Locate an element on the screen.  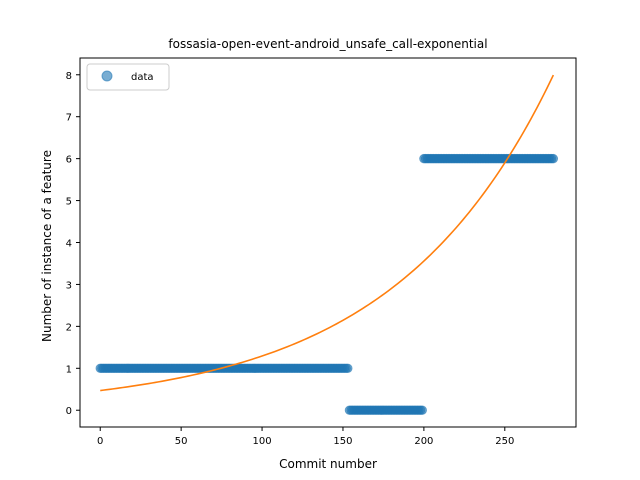
x-axis-label: Commit number is located at coordinates (328, 464).